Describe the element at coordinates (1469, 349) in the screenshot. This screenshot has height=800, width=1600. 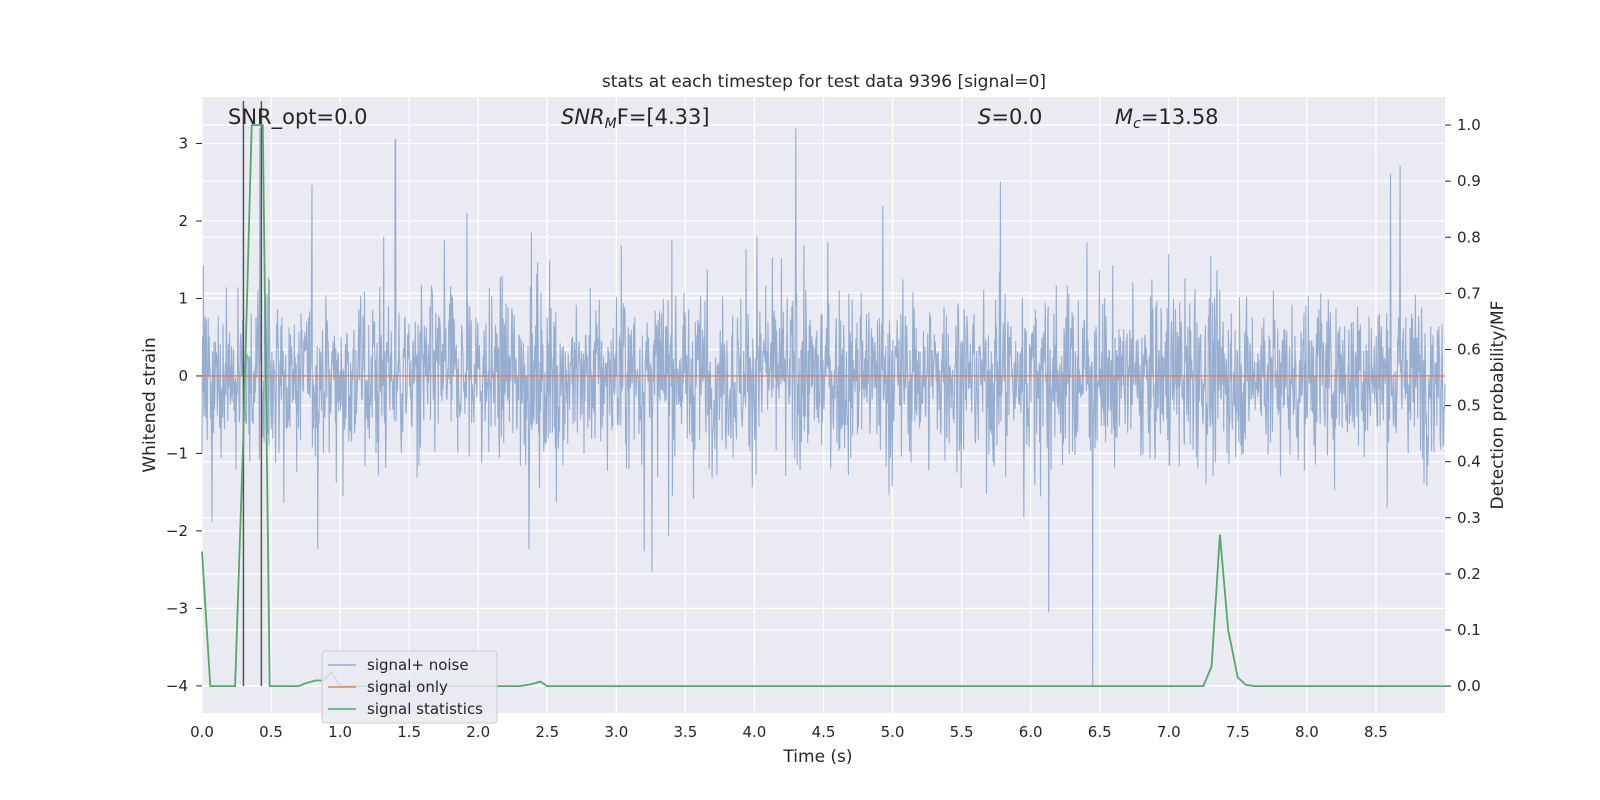
I see `right-y-tick-label: 0.6` at that location.